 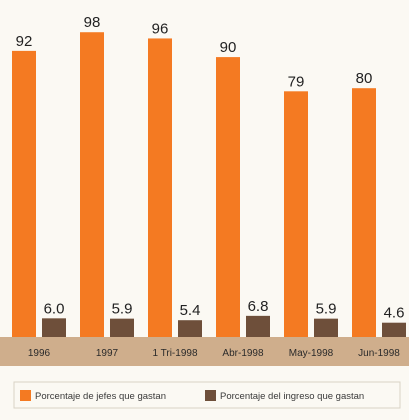 What do you see at coordinates (174, 353) in the screenshot?
I see `category-tick-2: 1 Tri-1998` at bounding box center [174, 353].